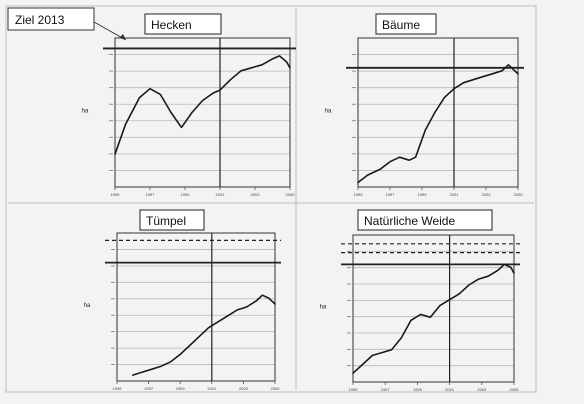 This screenshot has width=584, height=404. I want to click on chart-title: Tümpel, so click(166, 221).